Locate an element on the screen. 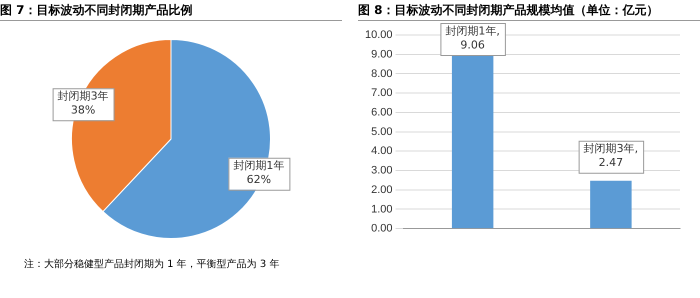  y-tick-label: 1.00 is located at coordinates (382, 209).